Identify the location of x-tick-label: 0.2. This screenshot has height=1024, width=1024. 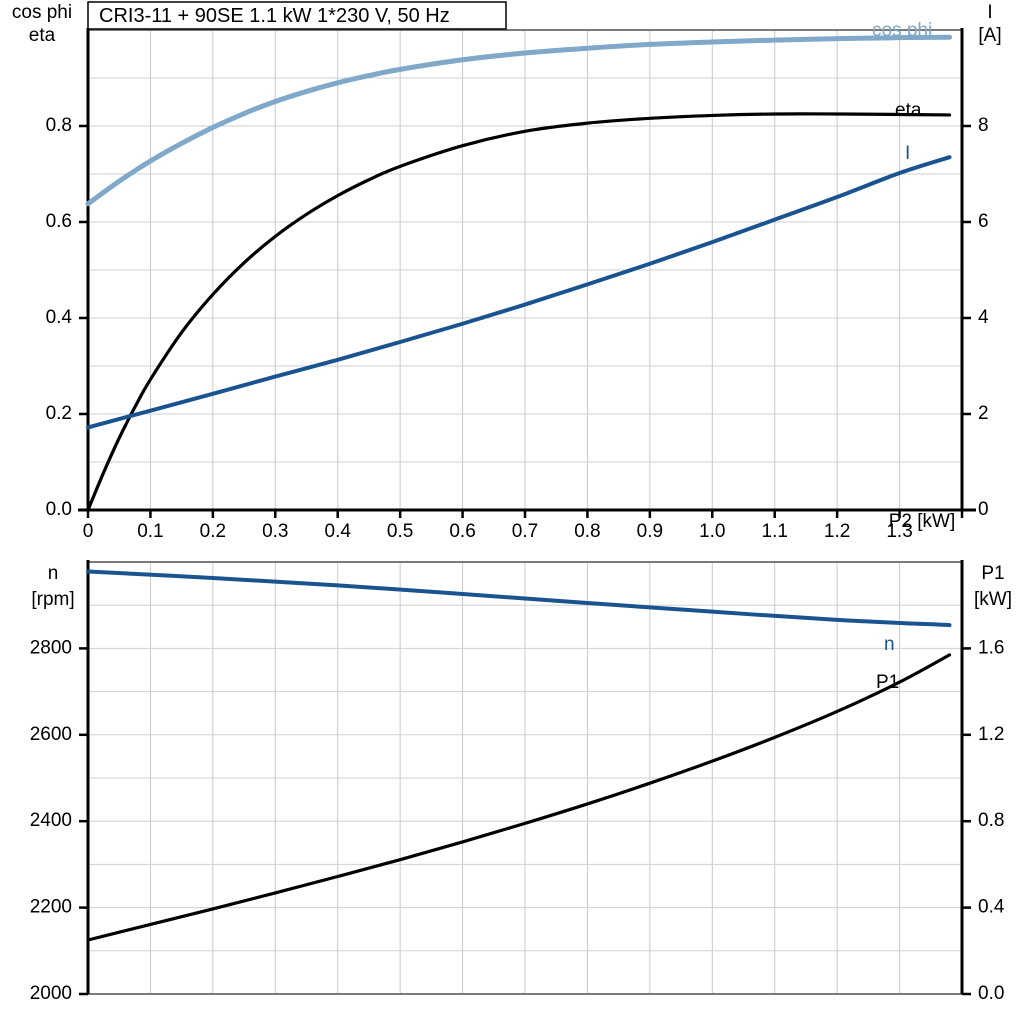
(213, 531).